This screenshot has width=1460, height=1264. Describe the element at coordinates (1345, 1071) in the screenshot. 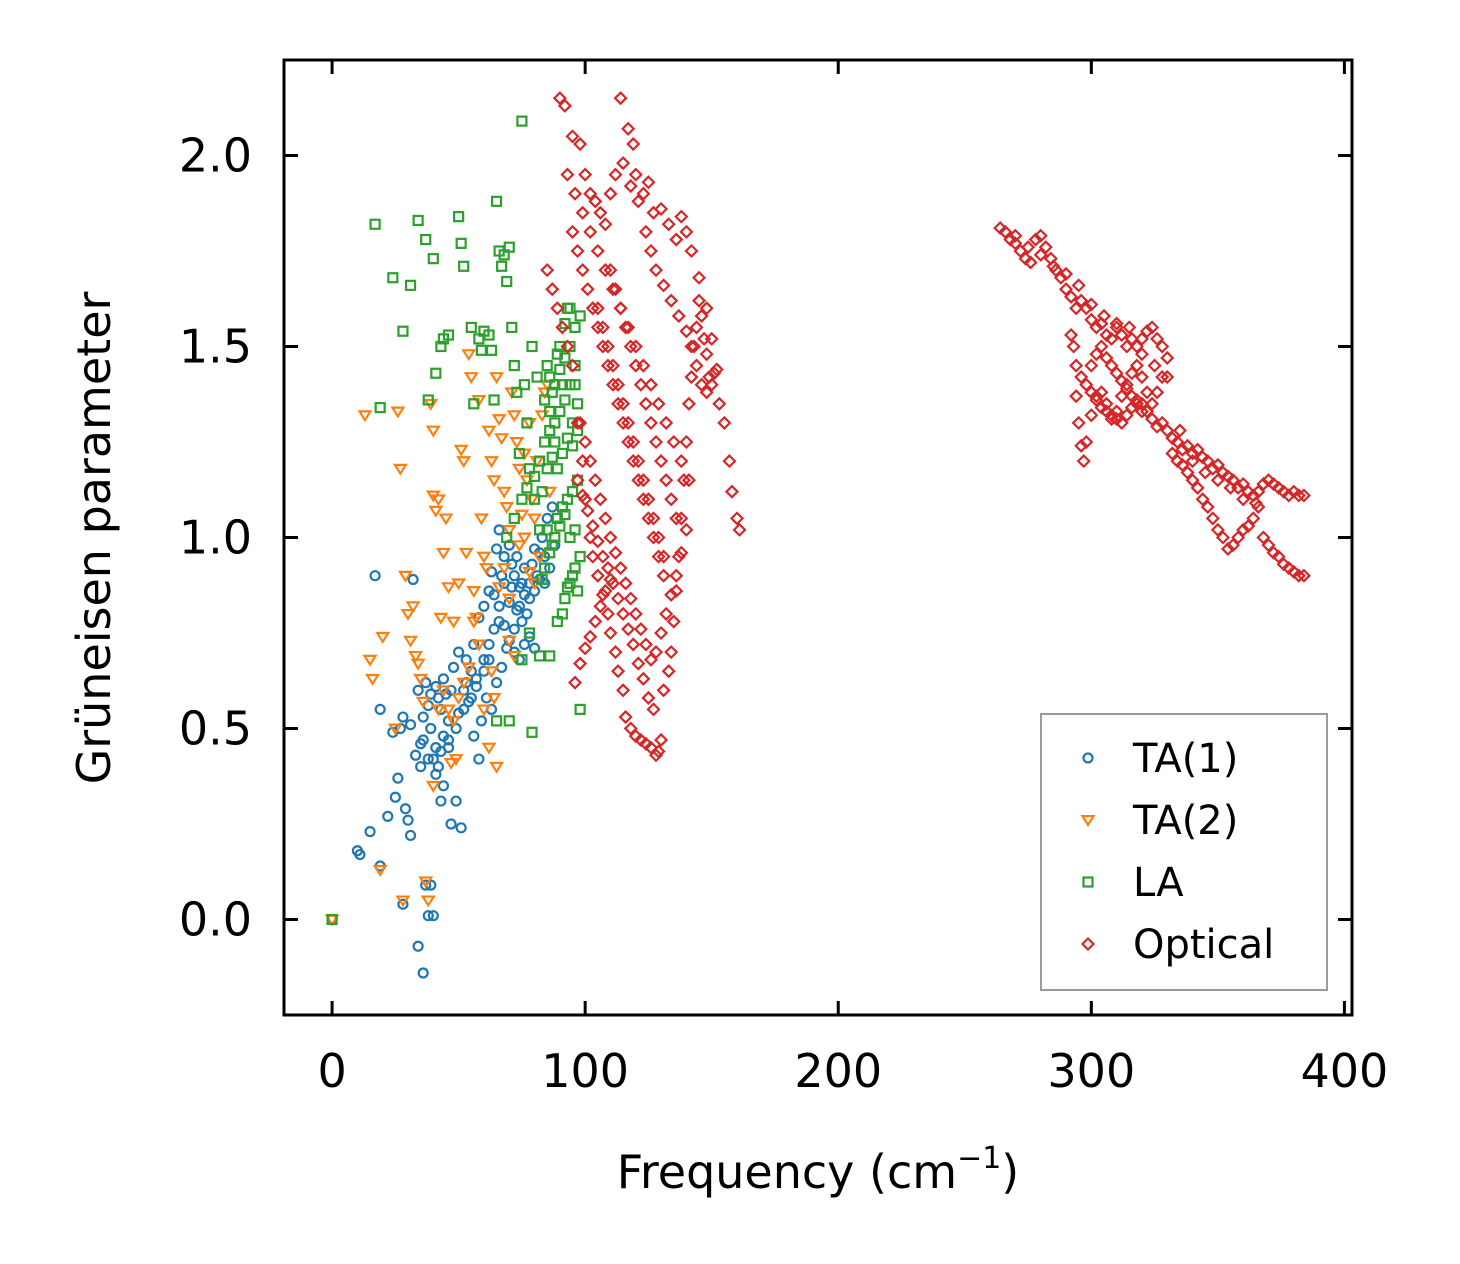

I see `x-tick-label: 400` at that location.